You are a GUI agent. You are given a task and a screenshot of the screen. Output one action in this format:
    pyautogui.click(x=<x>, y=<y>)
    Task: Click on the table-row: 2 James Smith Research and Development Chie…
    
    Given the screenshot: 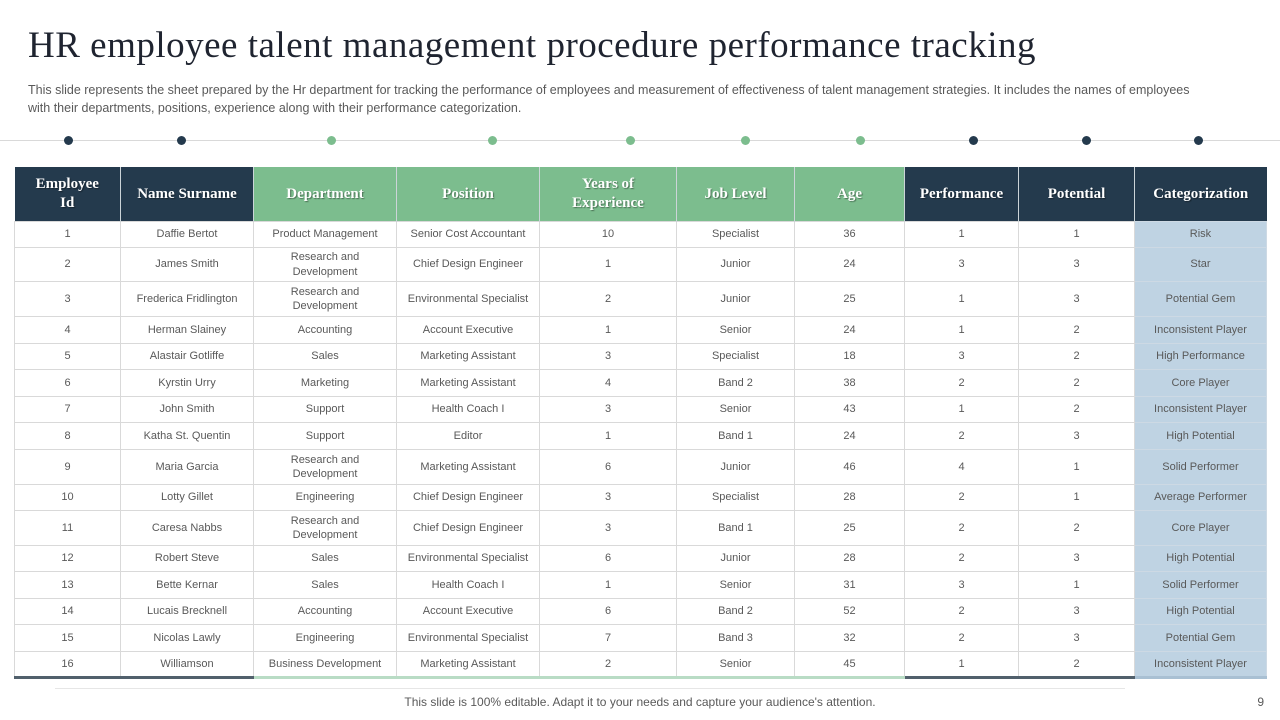 What is the action you would take?
    pyautogui.click(x=640, y=264)
    